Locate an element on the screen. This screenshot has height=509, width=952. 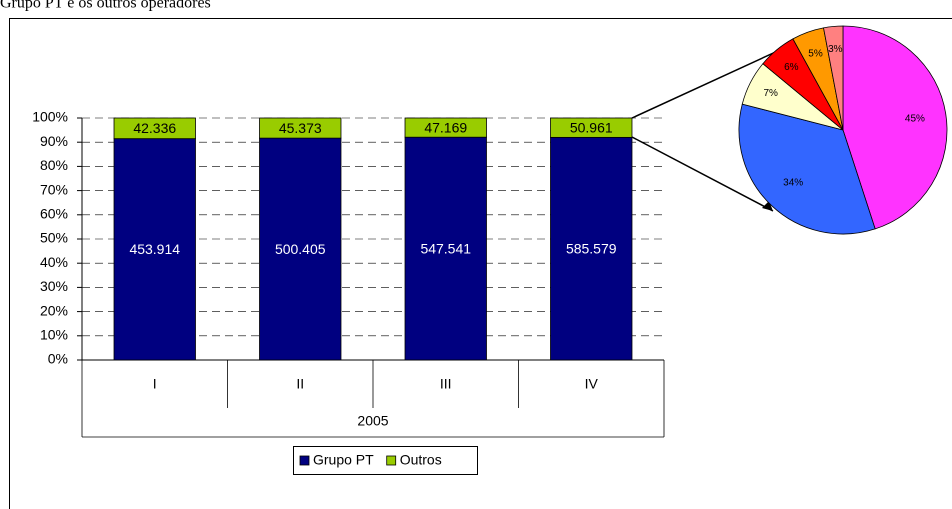
y-tick-label: 0% is located at coordinates (58, 359).